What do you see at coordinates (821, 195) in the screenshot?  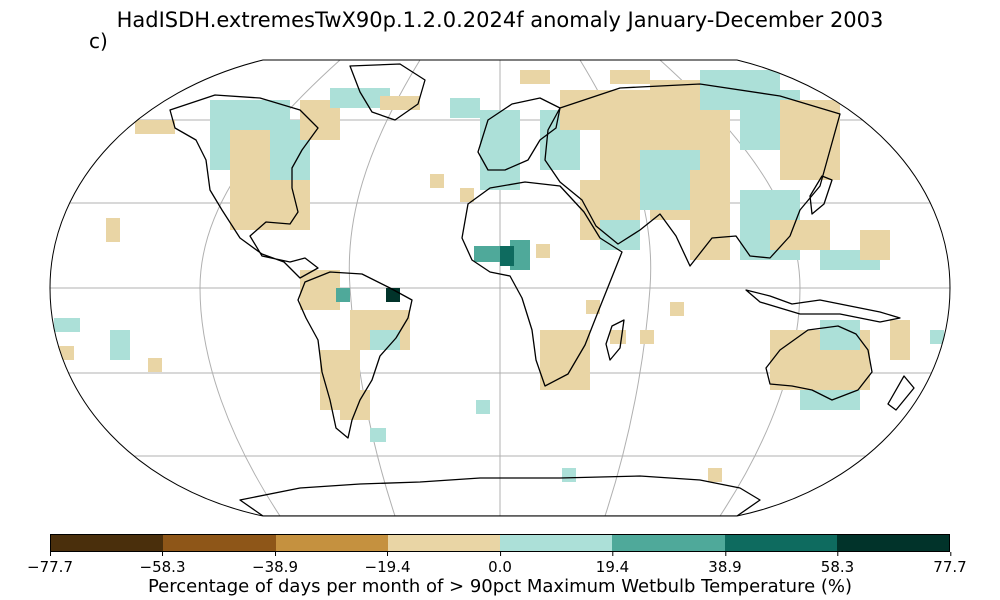 I see `coast-japan` at bounding box center [821, 195].